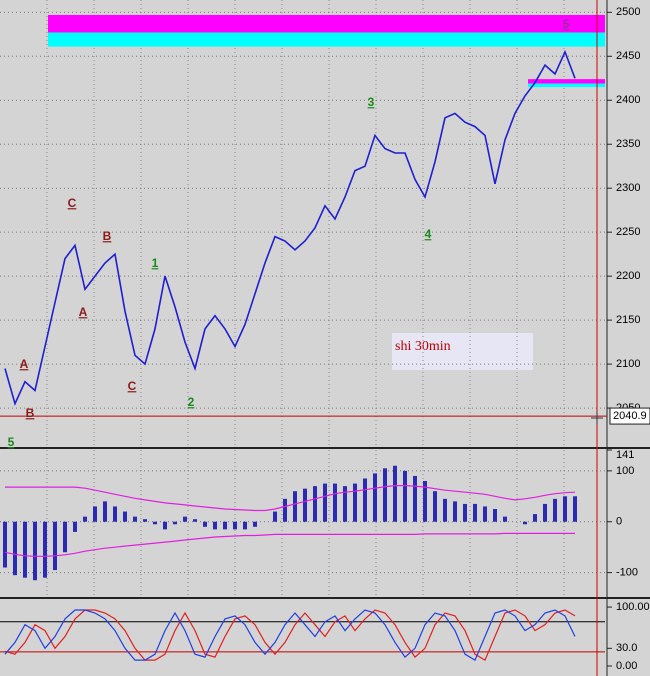  What do you see at coordinates (628, 144) in the screenshot?
I see `y-tick-label: 2350` at bounding box center [628, 144].